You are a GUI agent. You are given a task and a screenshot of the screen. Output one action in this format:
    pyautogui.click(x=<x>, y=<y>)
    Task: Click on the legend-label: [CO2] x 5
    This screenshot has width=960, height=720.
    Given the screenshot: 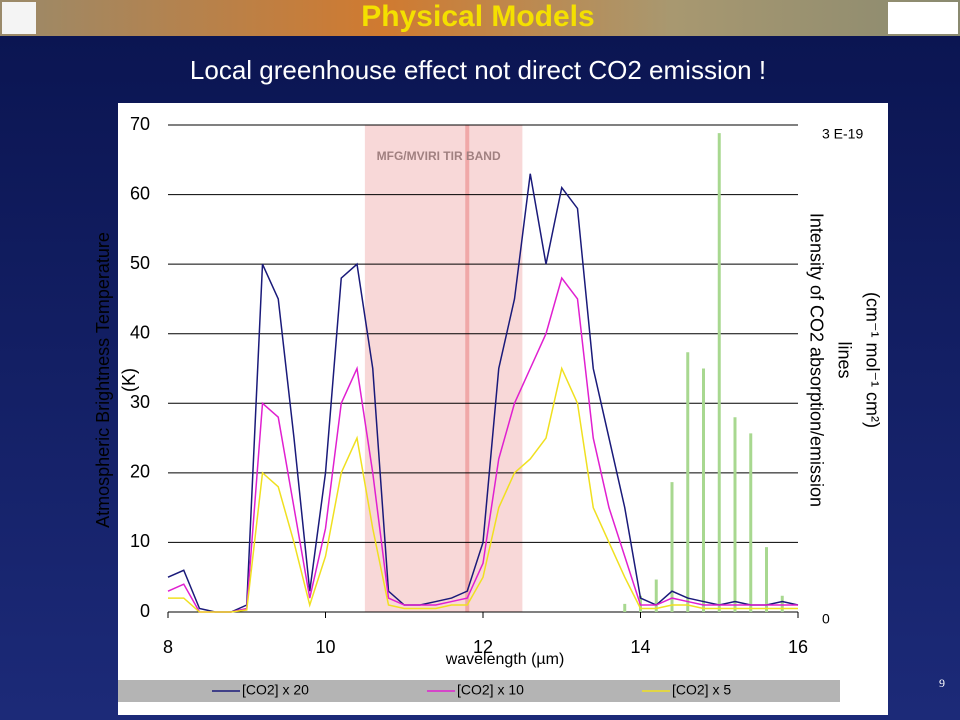 What is the action you would take?
    pyautogui.click(x=701, y=690)
    